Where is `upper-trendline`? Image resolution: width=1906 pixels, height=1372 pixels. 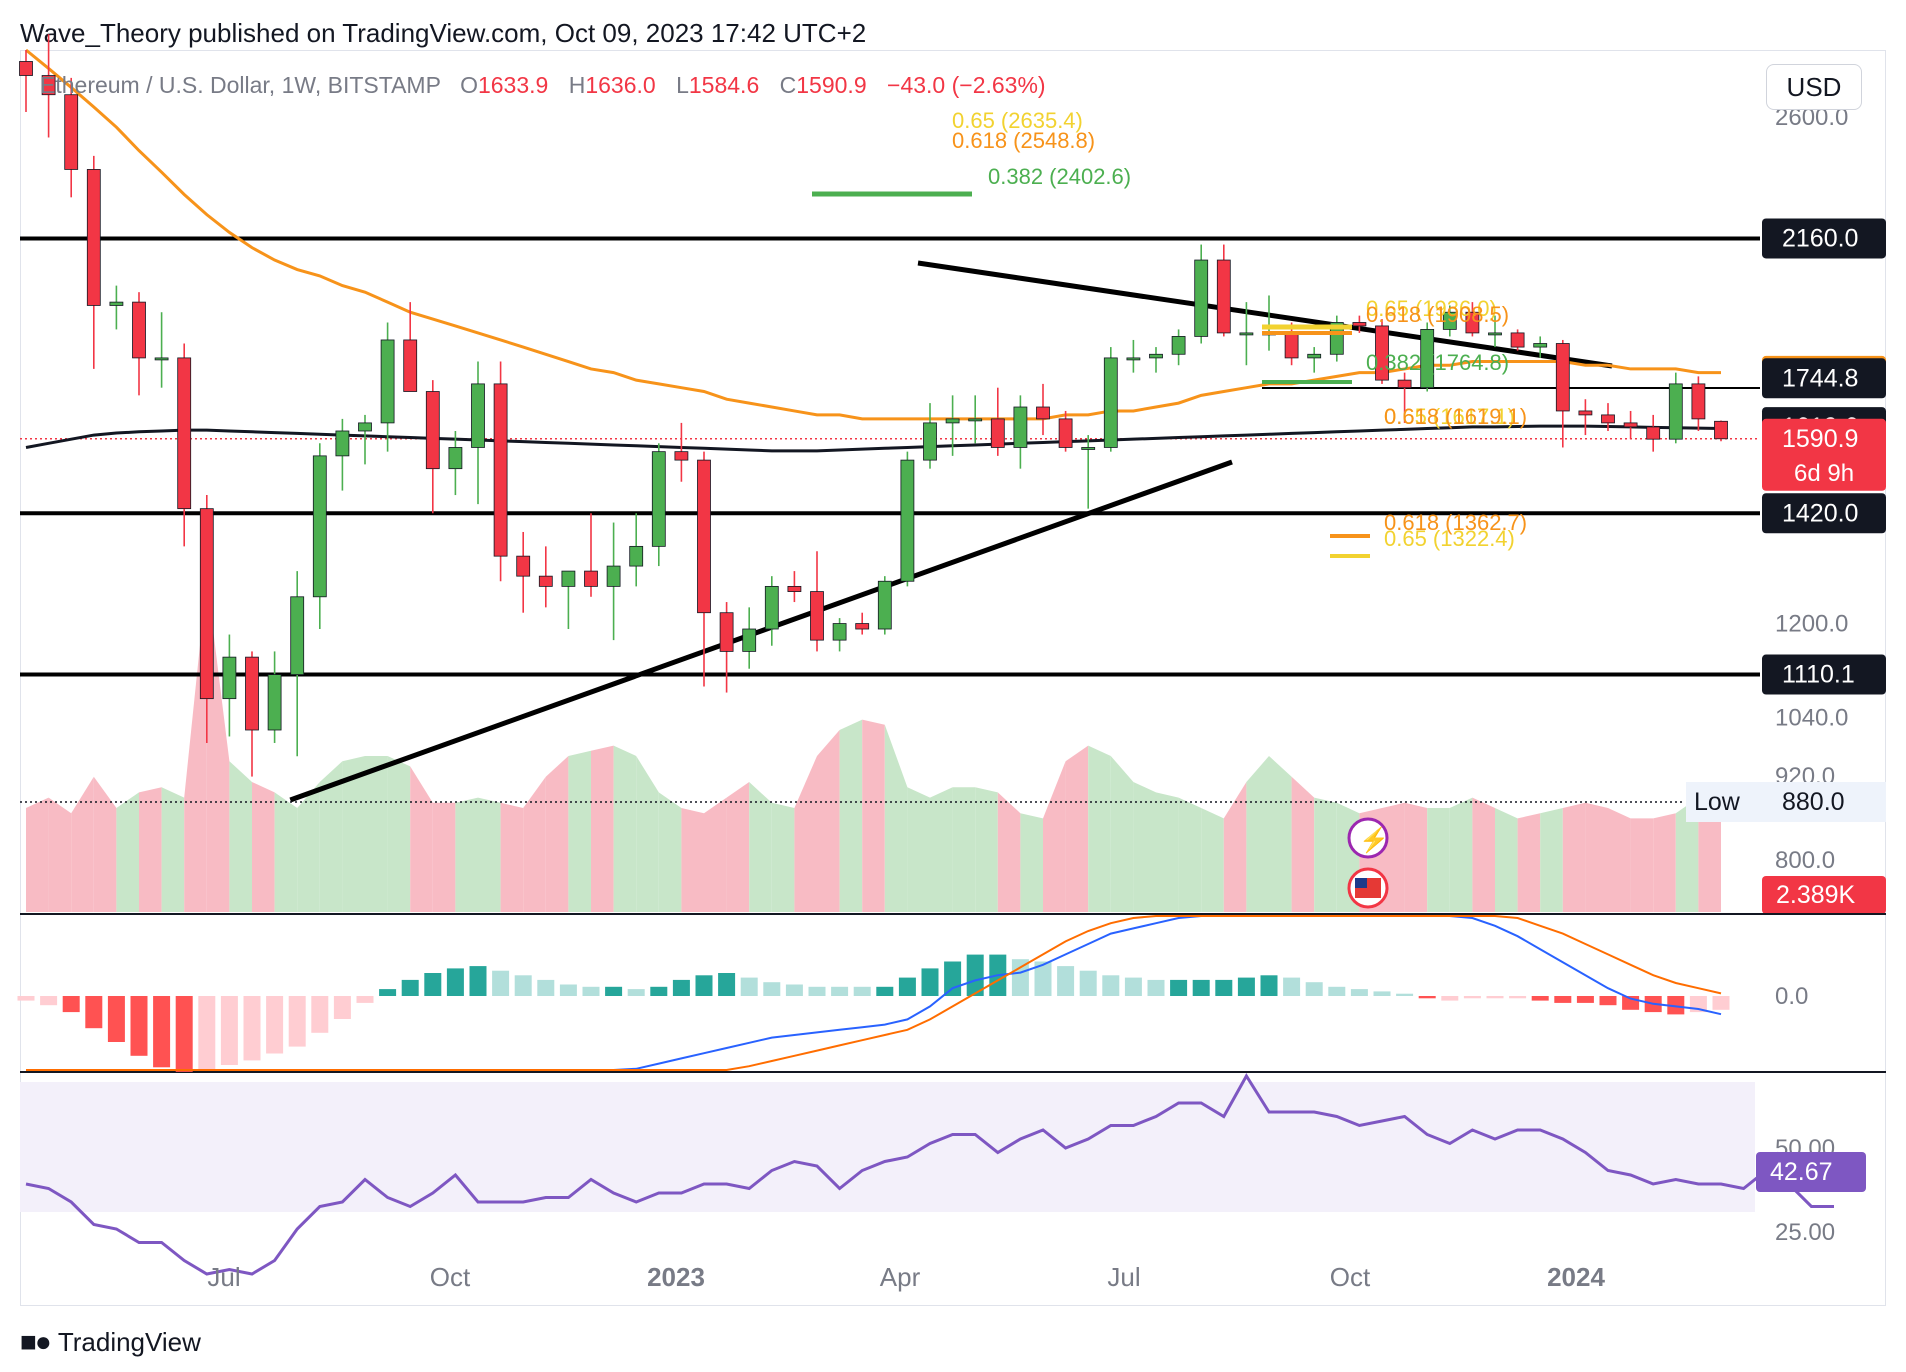
upper-trendline is located at coordinates (1265, 314).